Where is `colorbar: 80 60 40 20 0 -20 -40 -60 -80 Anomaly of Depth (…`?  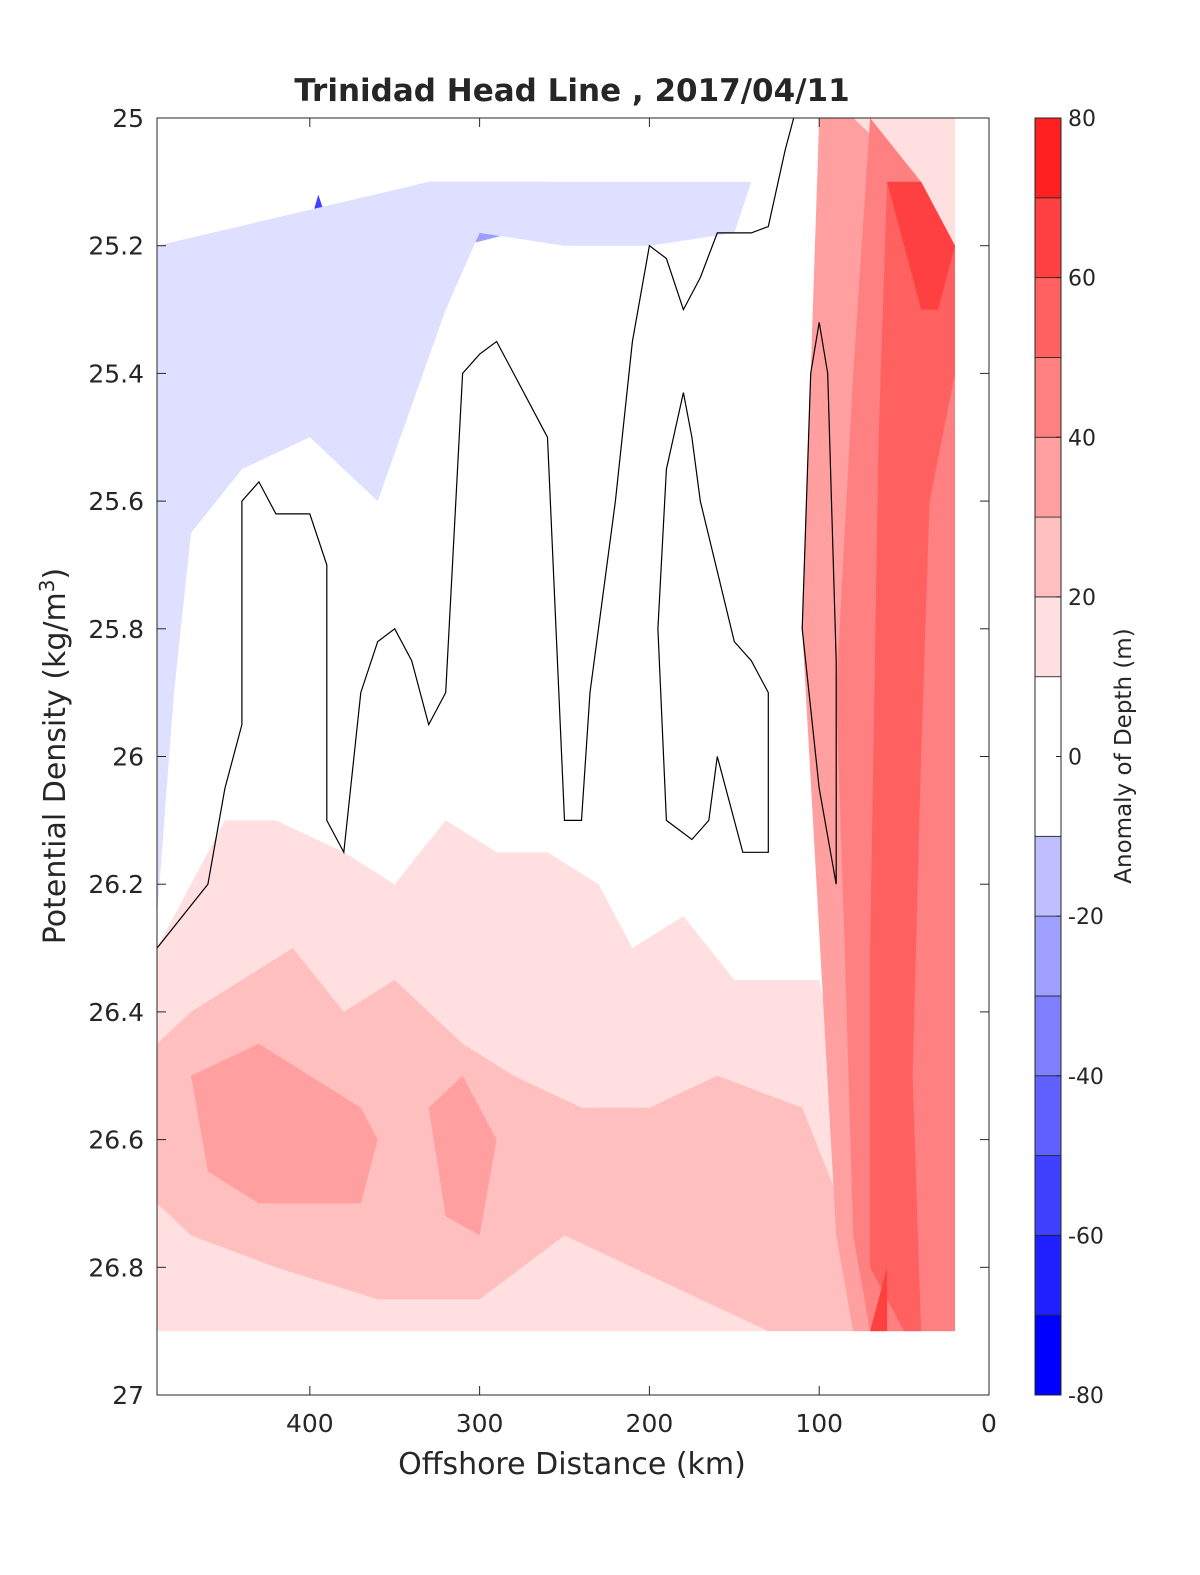
colorbar: 80 60 40 20 0 -20 -40 -60 -80 Anomaly of Depth (… is located at coordinates (1085, 758).